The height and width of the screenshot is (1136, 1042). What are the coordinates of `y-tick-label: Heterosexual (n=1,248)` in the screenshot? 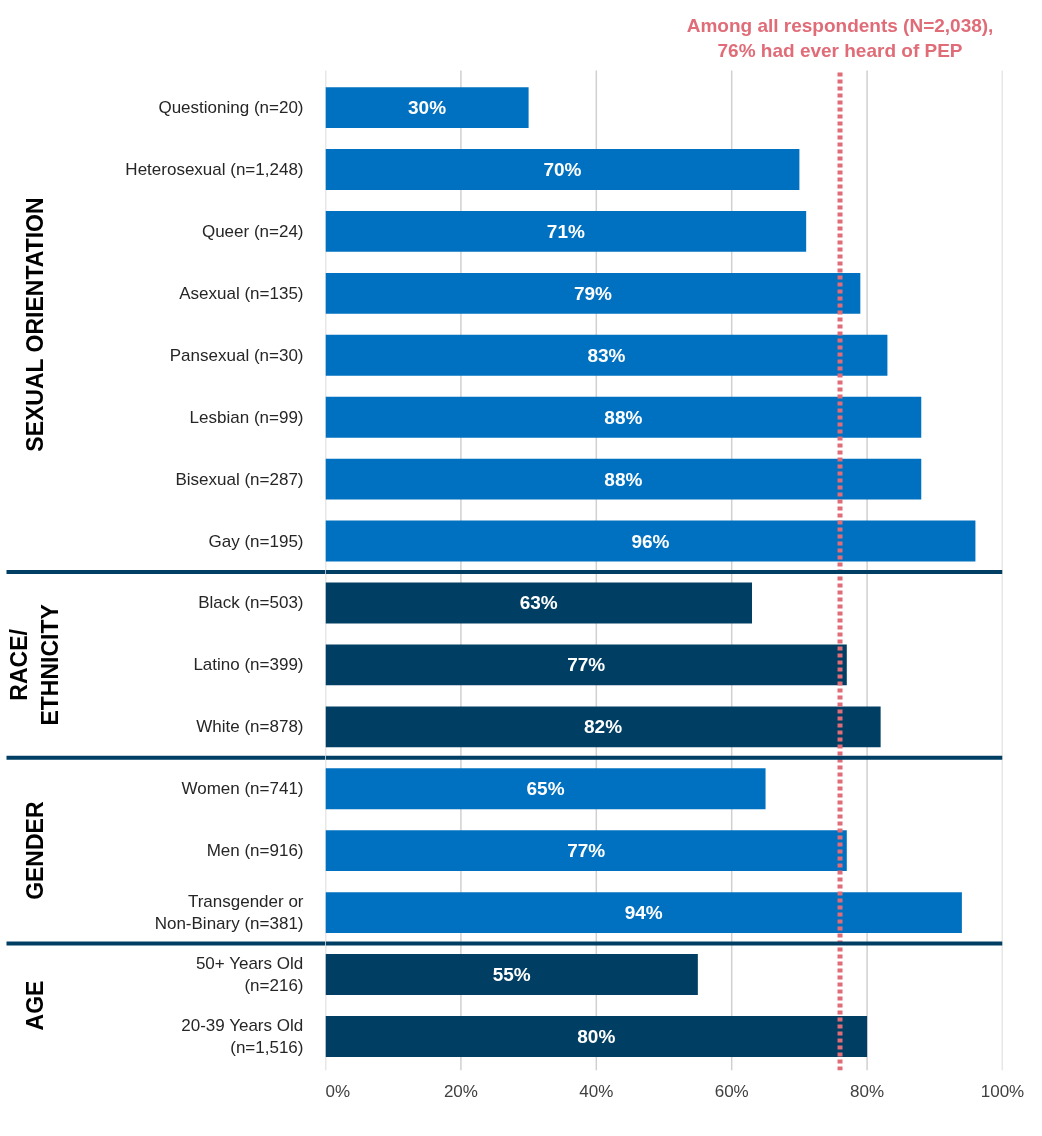 It's located at (214, 169).